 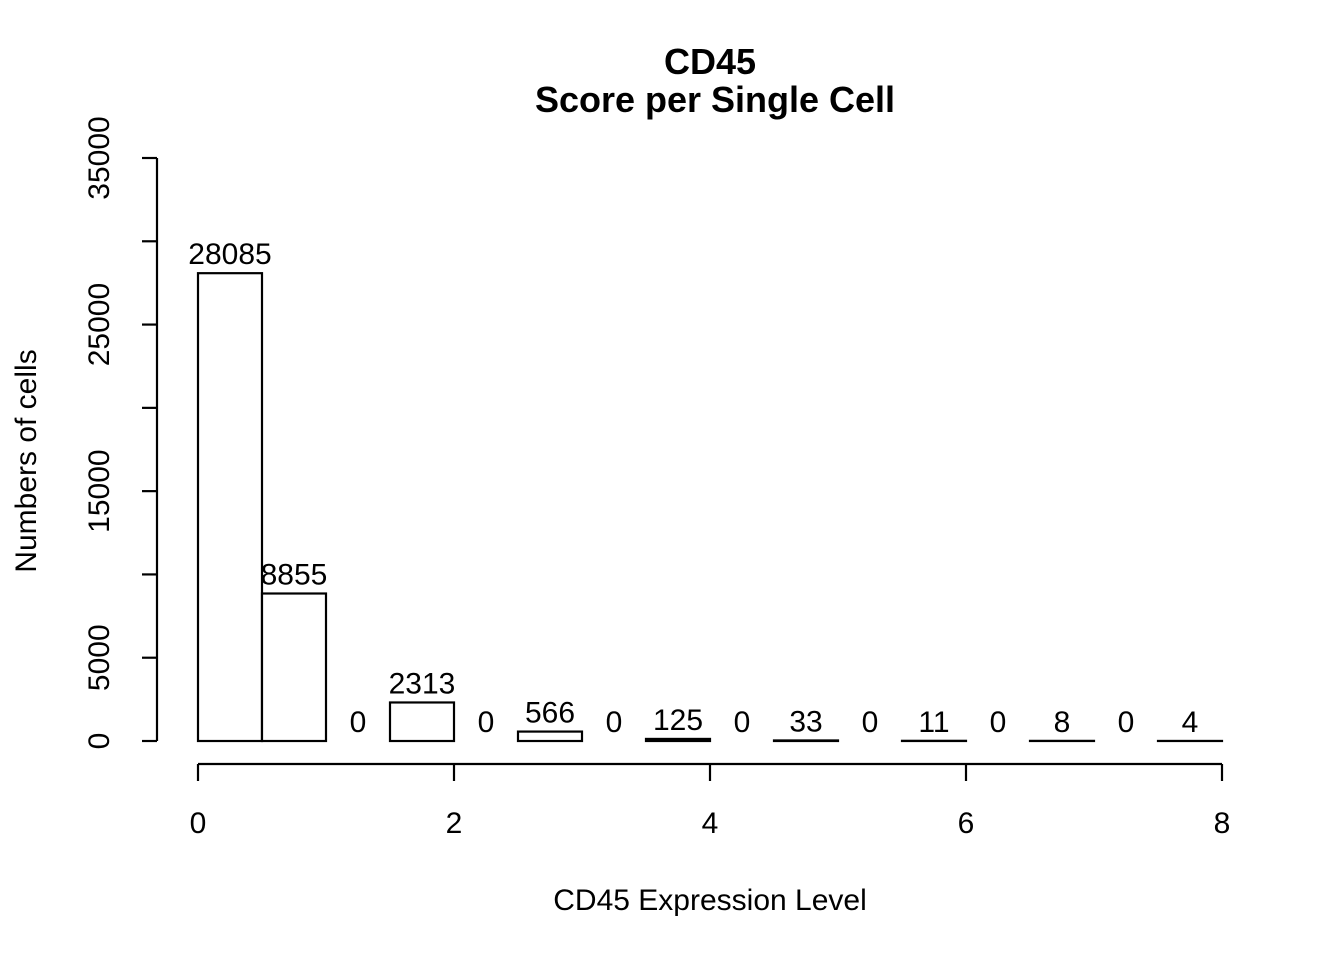 I want to click on bar-value-label: 8, so click(x=1062, y=722).